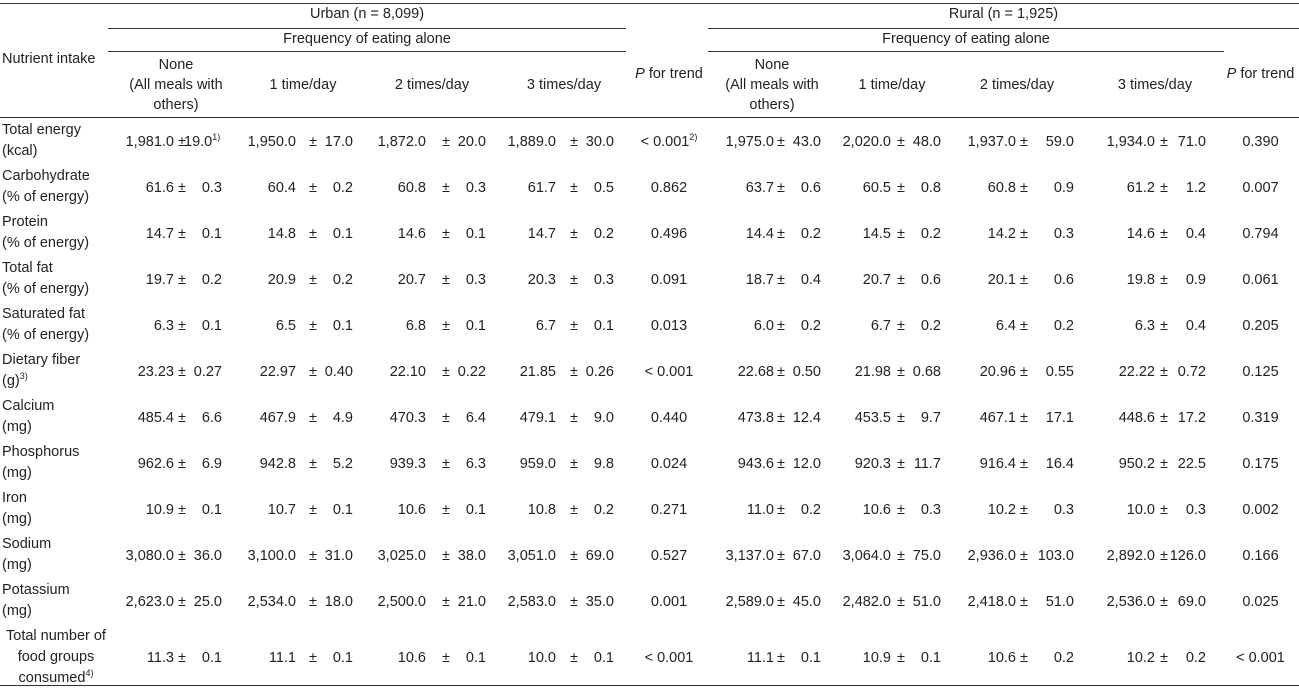 The height and width of the screenshot is (688, 1299). Describe the element at coordinates (149, 556) in the screenshot. I see `urban-mean-r10-c1: 3,080.0` at that location.